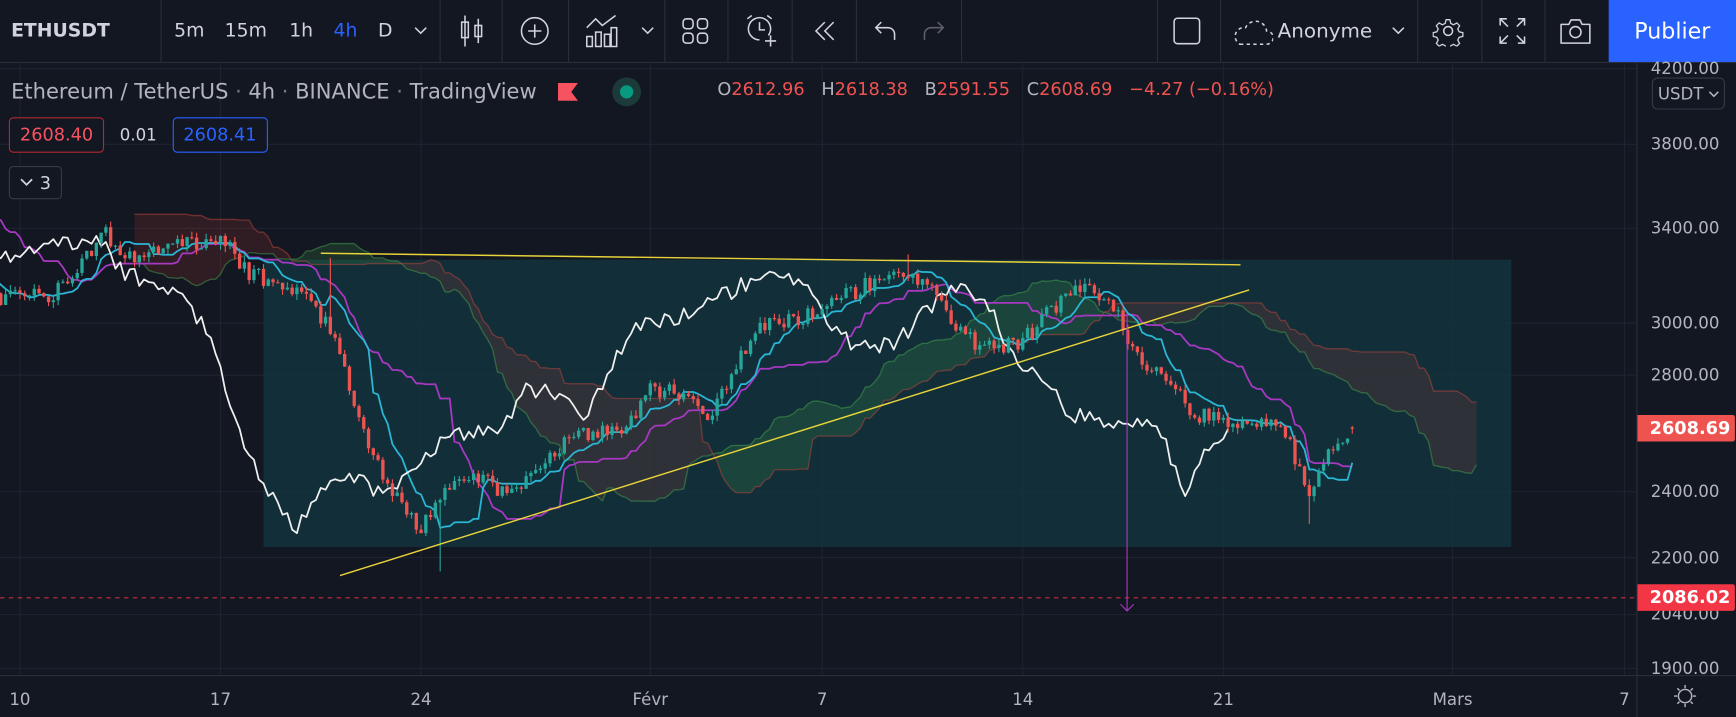  What do you see at coordinates (421, 31) in the screenshot?
I see `timeframe-dropdown` at bounding box center [421, 31].